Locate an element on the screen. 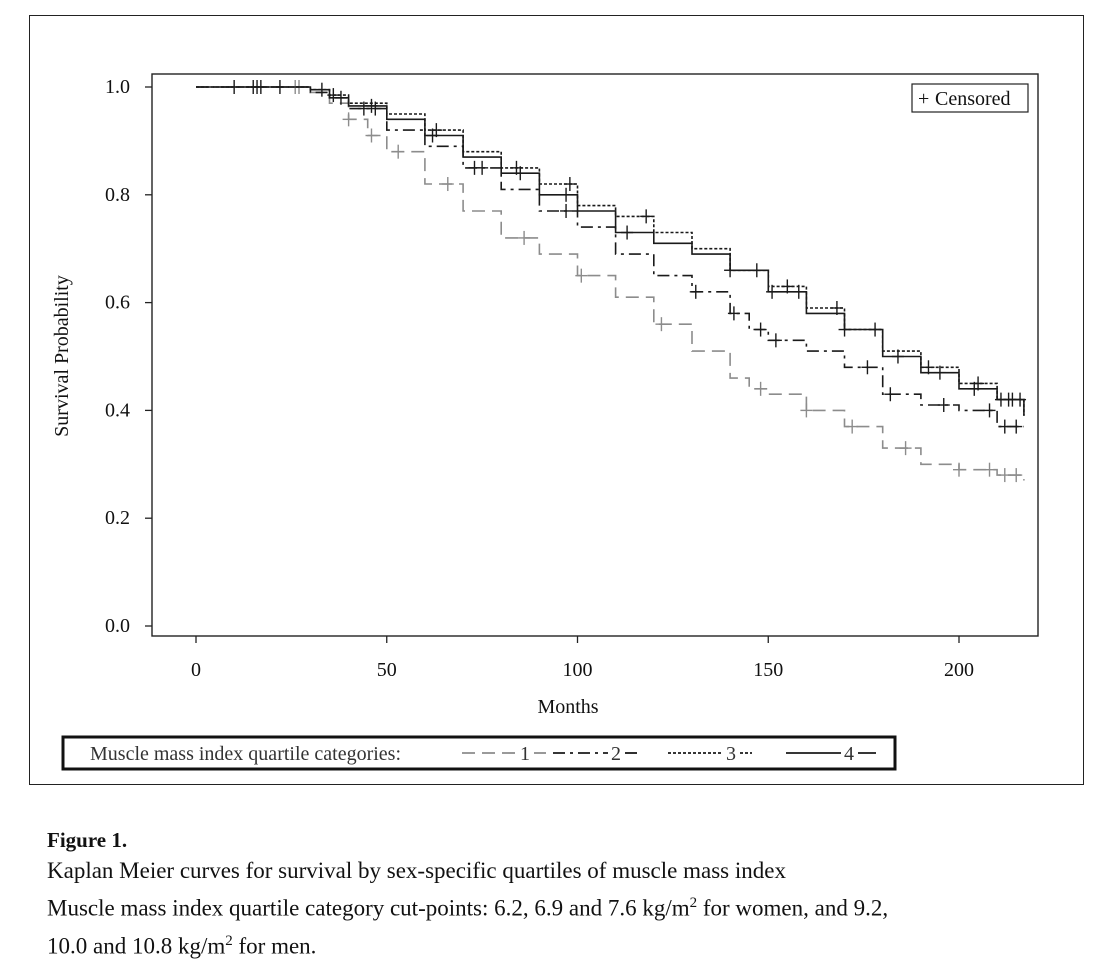 The height and width of the screenshot is (978, 1112). y-axis-label: Survival Probability is located at coordinates (62, 356).